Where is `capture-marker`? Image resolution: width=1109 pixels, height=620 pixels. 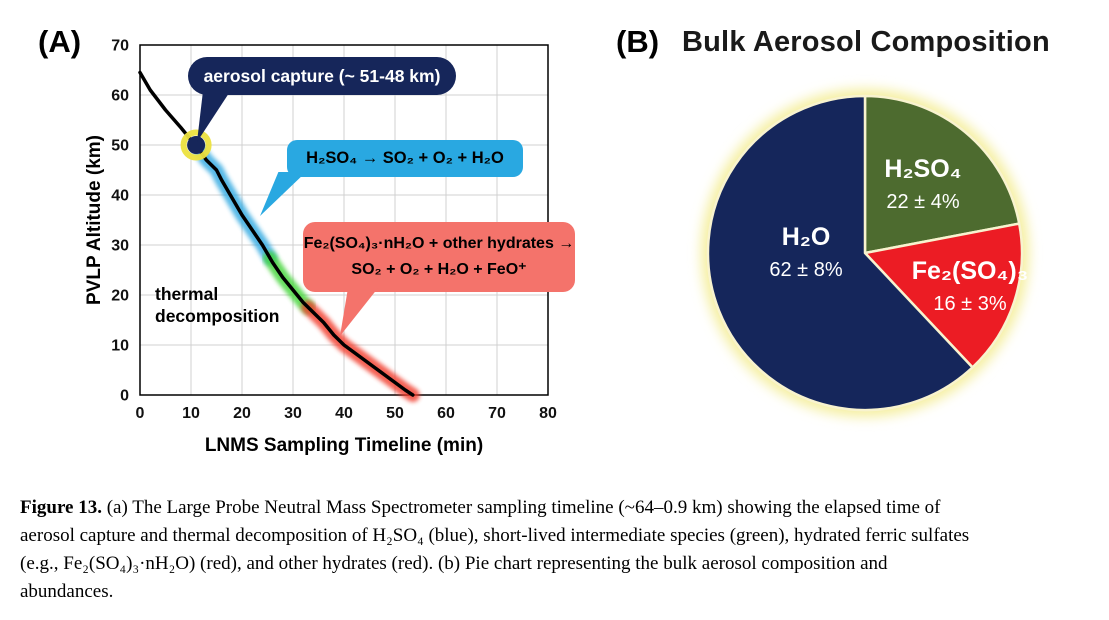 capture-marker is located at coordinates (196, 145).